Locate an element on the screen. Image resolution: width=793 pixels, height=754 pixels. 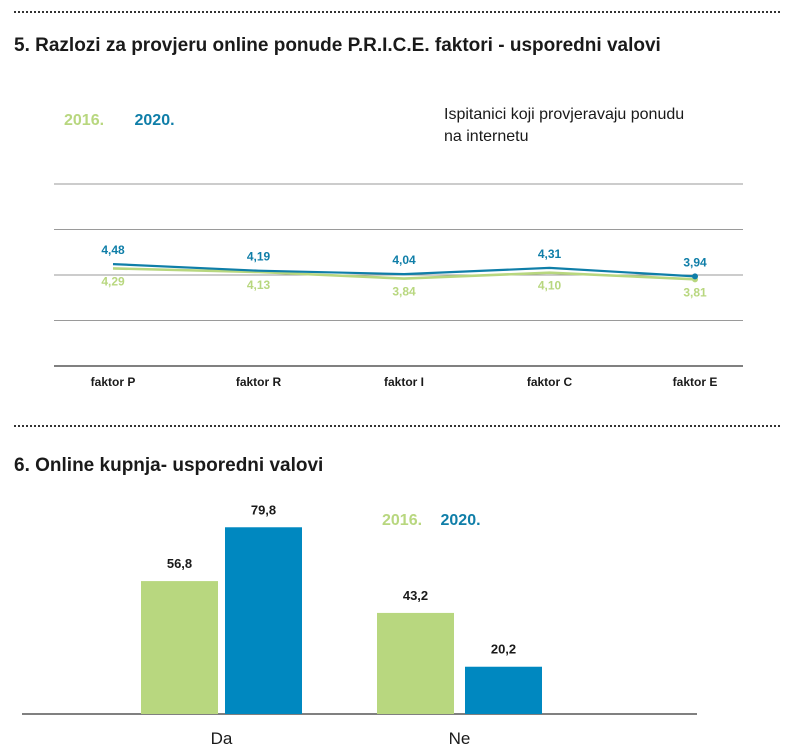
data-label: 4,10 is located at coordinates (550, 286).